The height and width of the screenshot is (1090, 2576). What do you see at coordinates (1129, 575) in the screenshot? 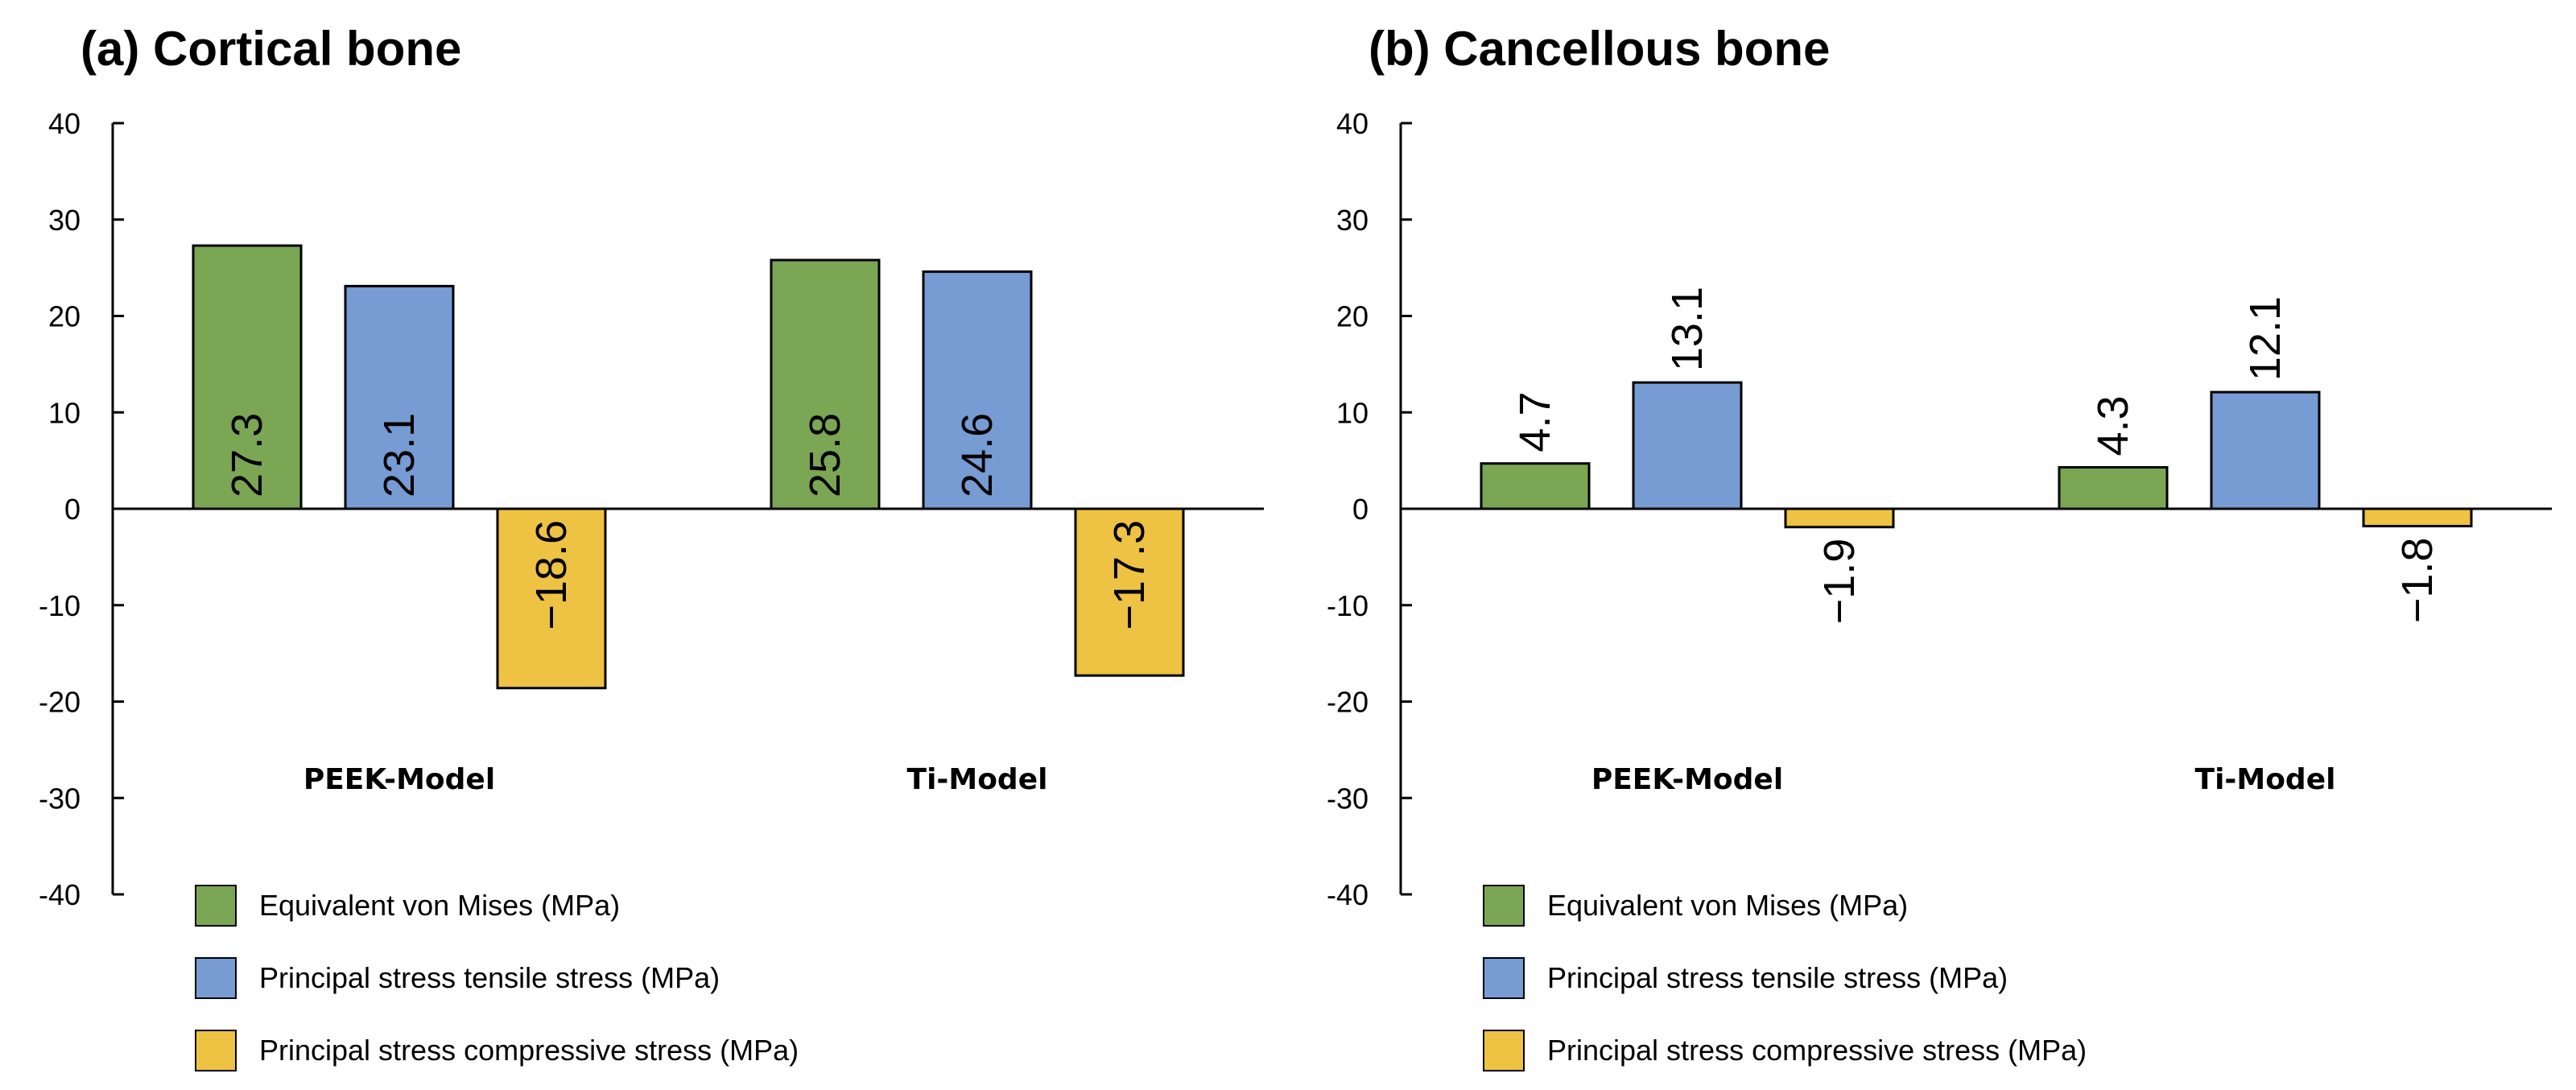
I see `data-label: −17.3` at bounding box center [1129, 575].